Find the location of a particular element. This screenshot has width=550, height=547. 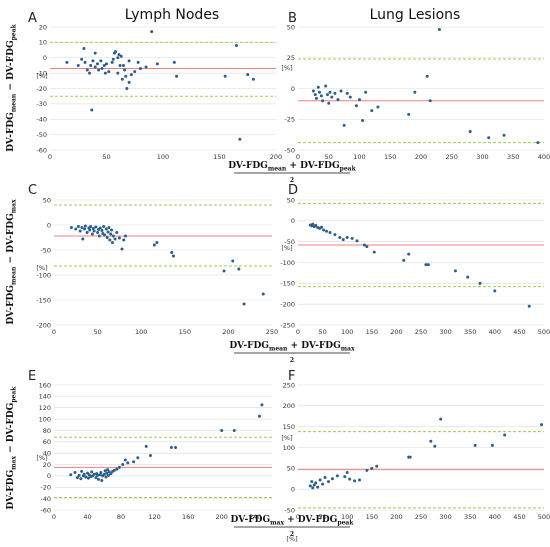

panel-b: -50 -25 0 25 50 0 50 100 150 200 250 300 350 400 [%] is located at coordinates (415, 92).